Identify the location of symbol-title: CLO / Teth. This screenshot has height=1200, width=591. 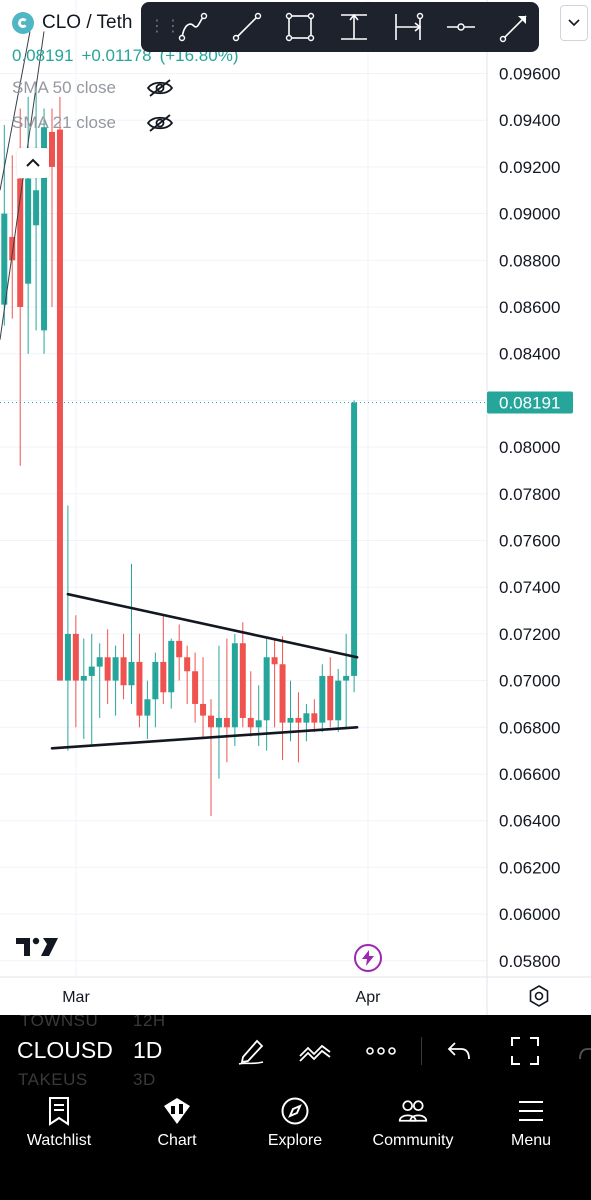
(87, 22).